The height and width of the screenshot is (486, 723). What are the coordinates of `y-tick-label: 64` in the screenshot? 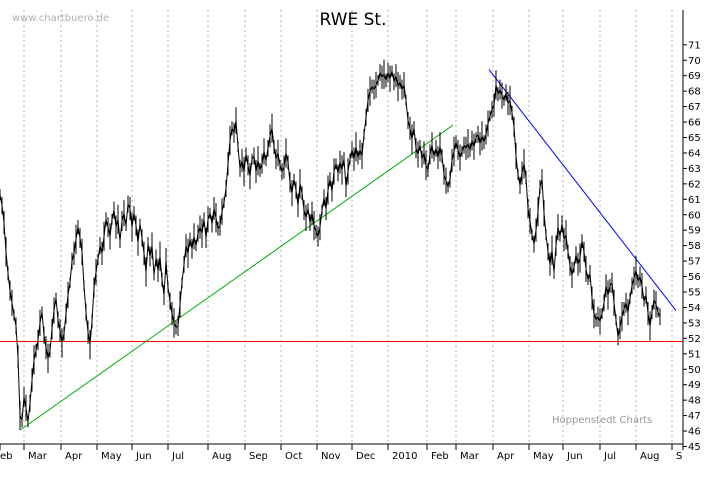 It's located at (694, 153).